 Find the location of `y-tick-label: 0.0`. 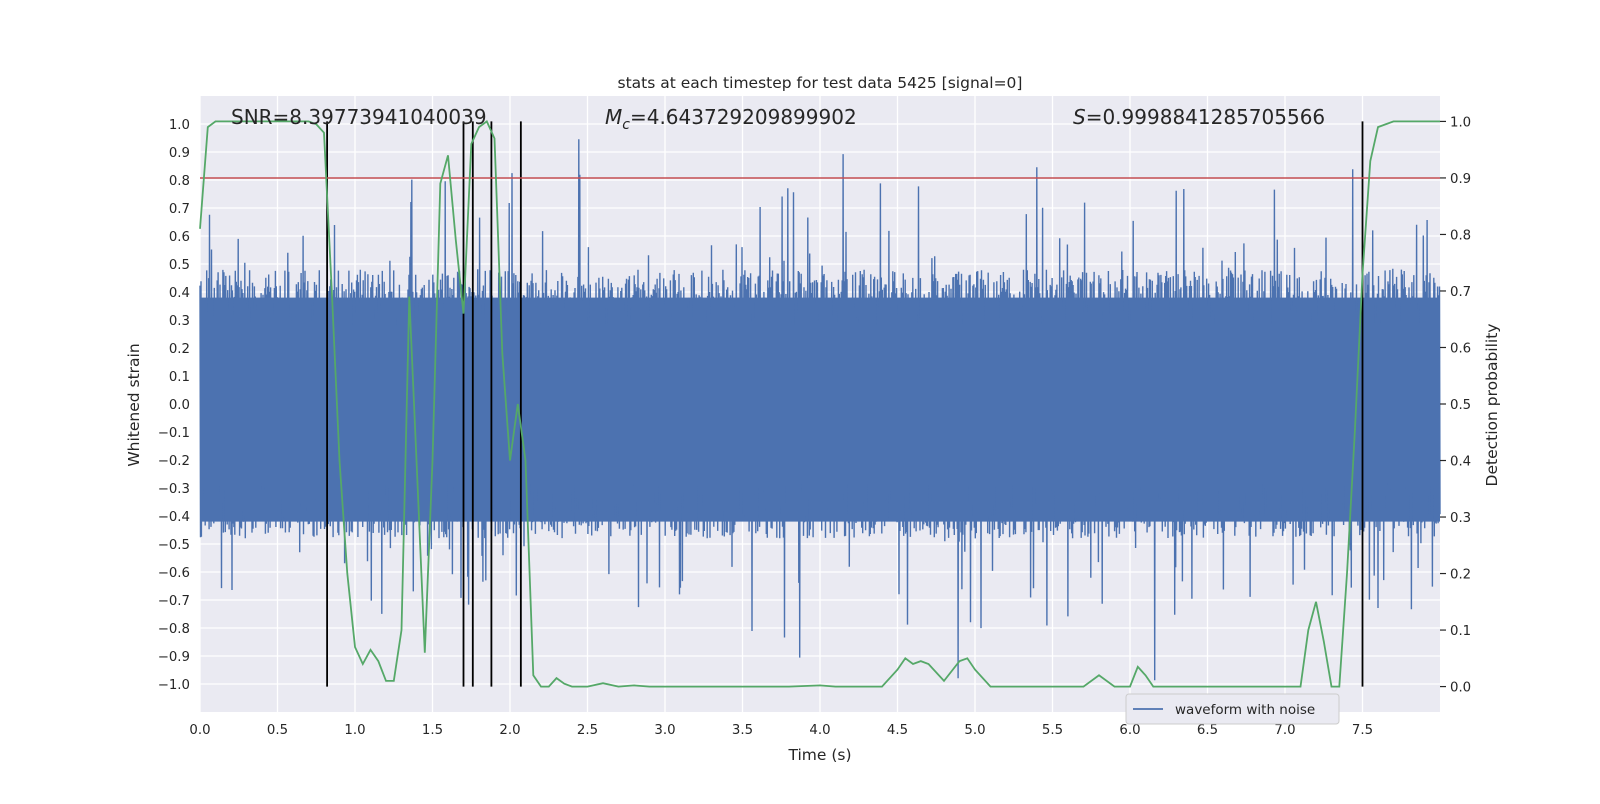

y-tick-label: 0.0 is located at coordinates (179, 405).